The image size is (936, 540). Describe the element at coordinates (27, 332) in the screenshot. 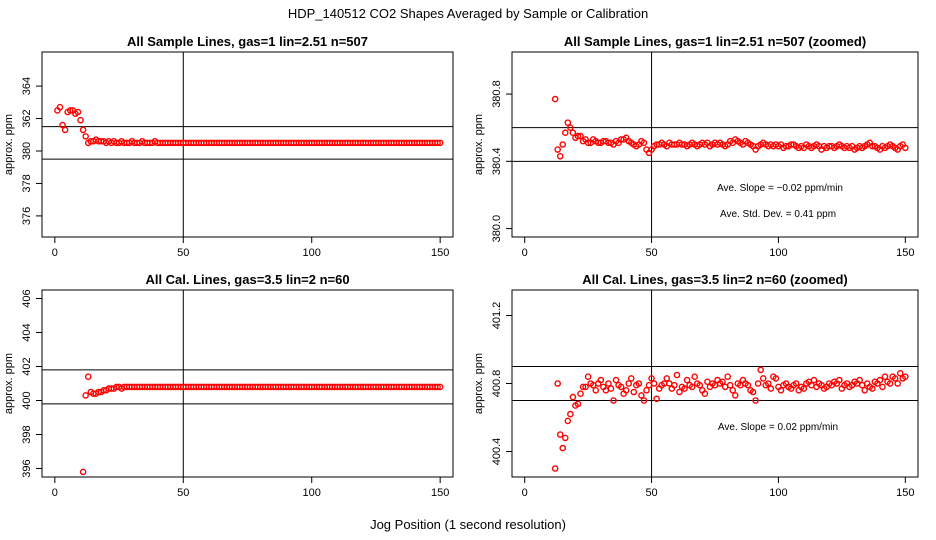

I see `y-tick-label: 404` at that location.